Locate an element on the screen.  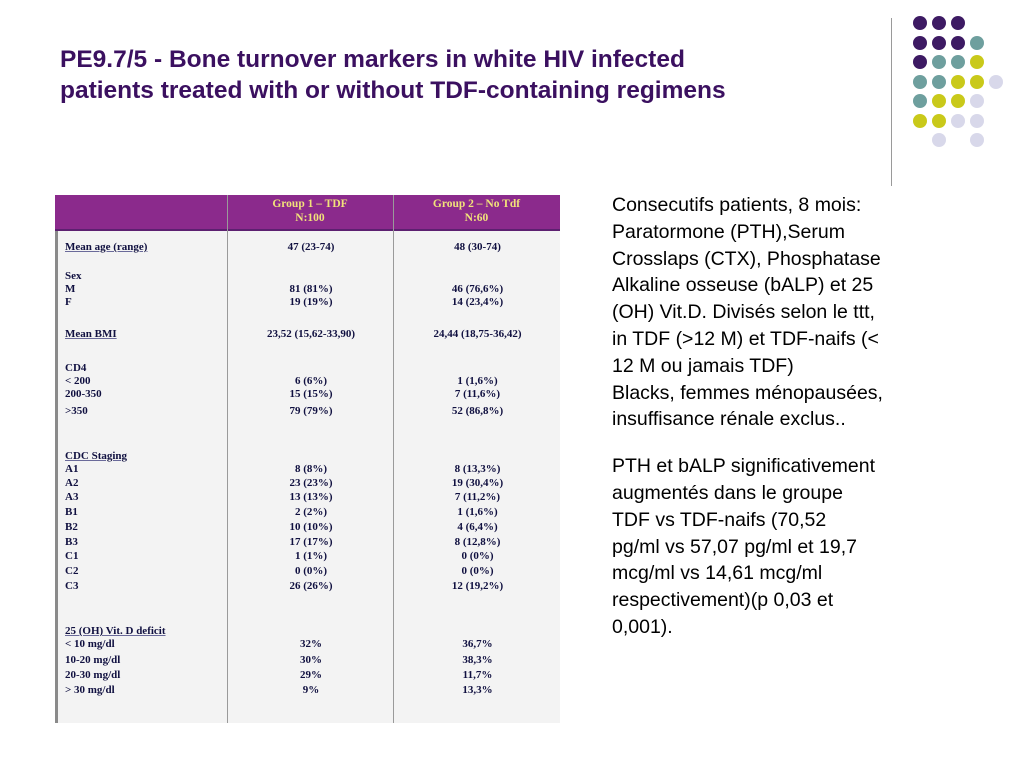
header-group1-n: N:100 is located at coordinates (310, 218).